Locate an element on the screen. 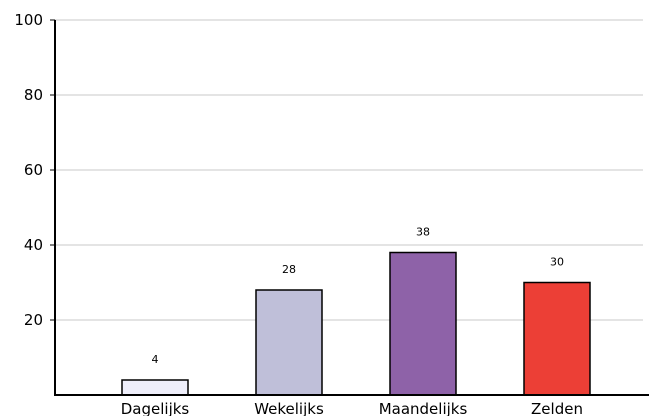 This screenshot has height=416, width=651. y-tick-label: 80 is located at coordinates (33, 95).